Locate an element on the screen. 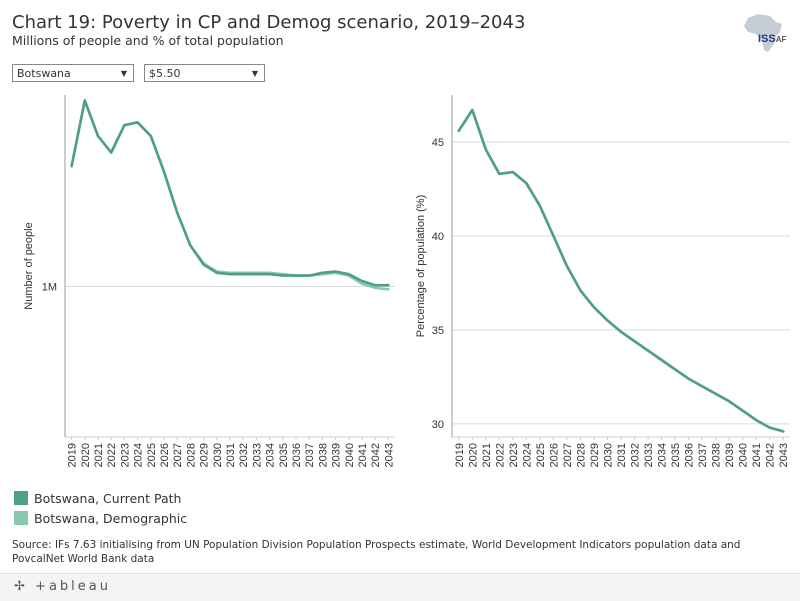 The height and width of the screenshot is (601, 800). iss-africa-logo: ISSAF is located at coordinates (765, 33).